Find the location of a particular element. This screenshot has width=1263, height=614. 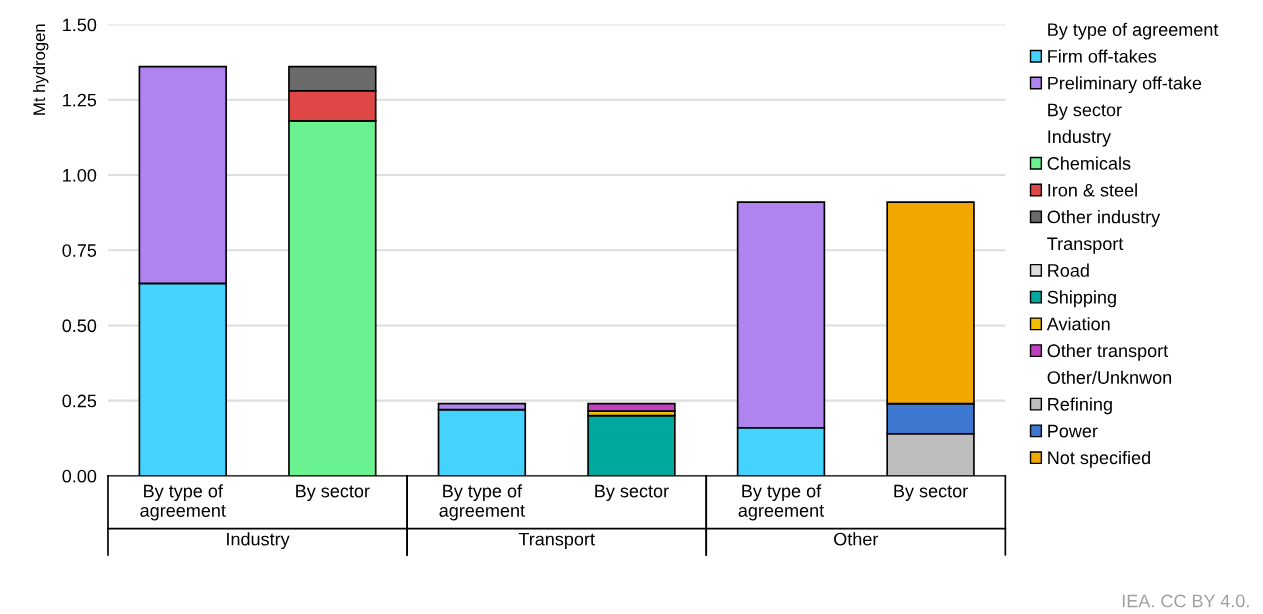

y-tick-label: 1.50 is located at coordinates (80, 25).